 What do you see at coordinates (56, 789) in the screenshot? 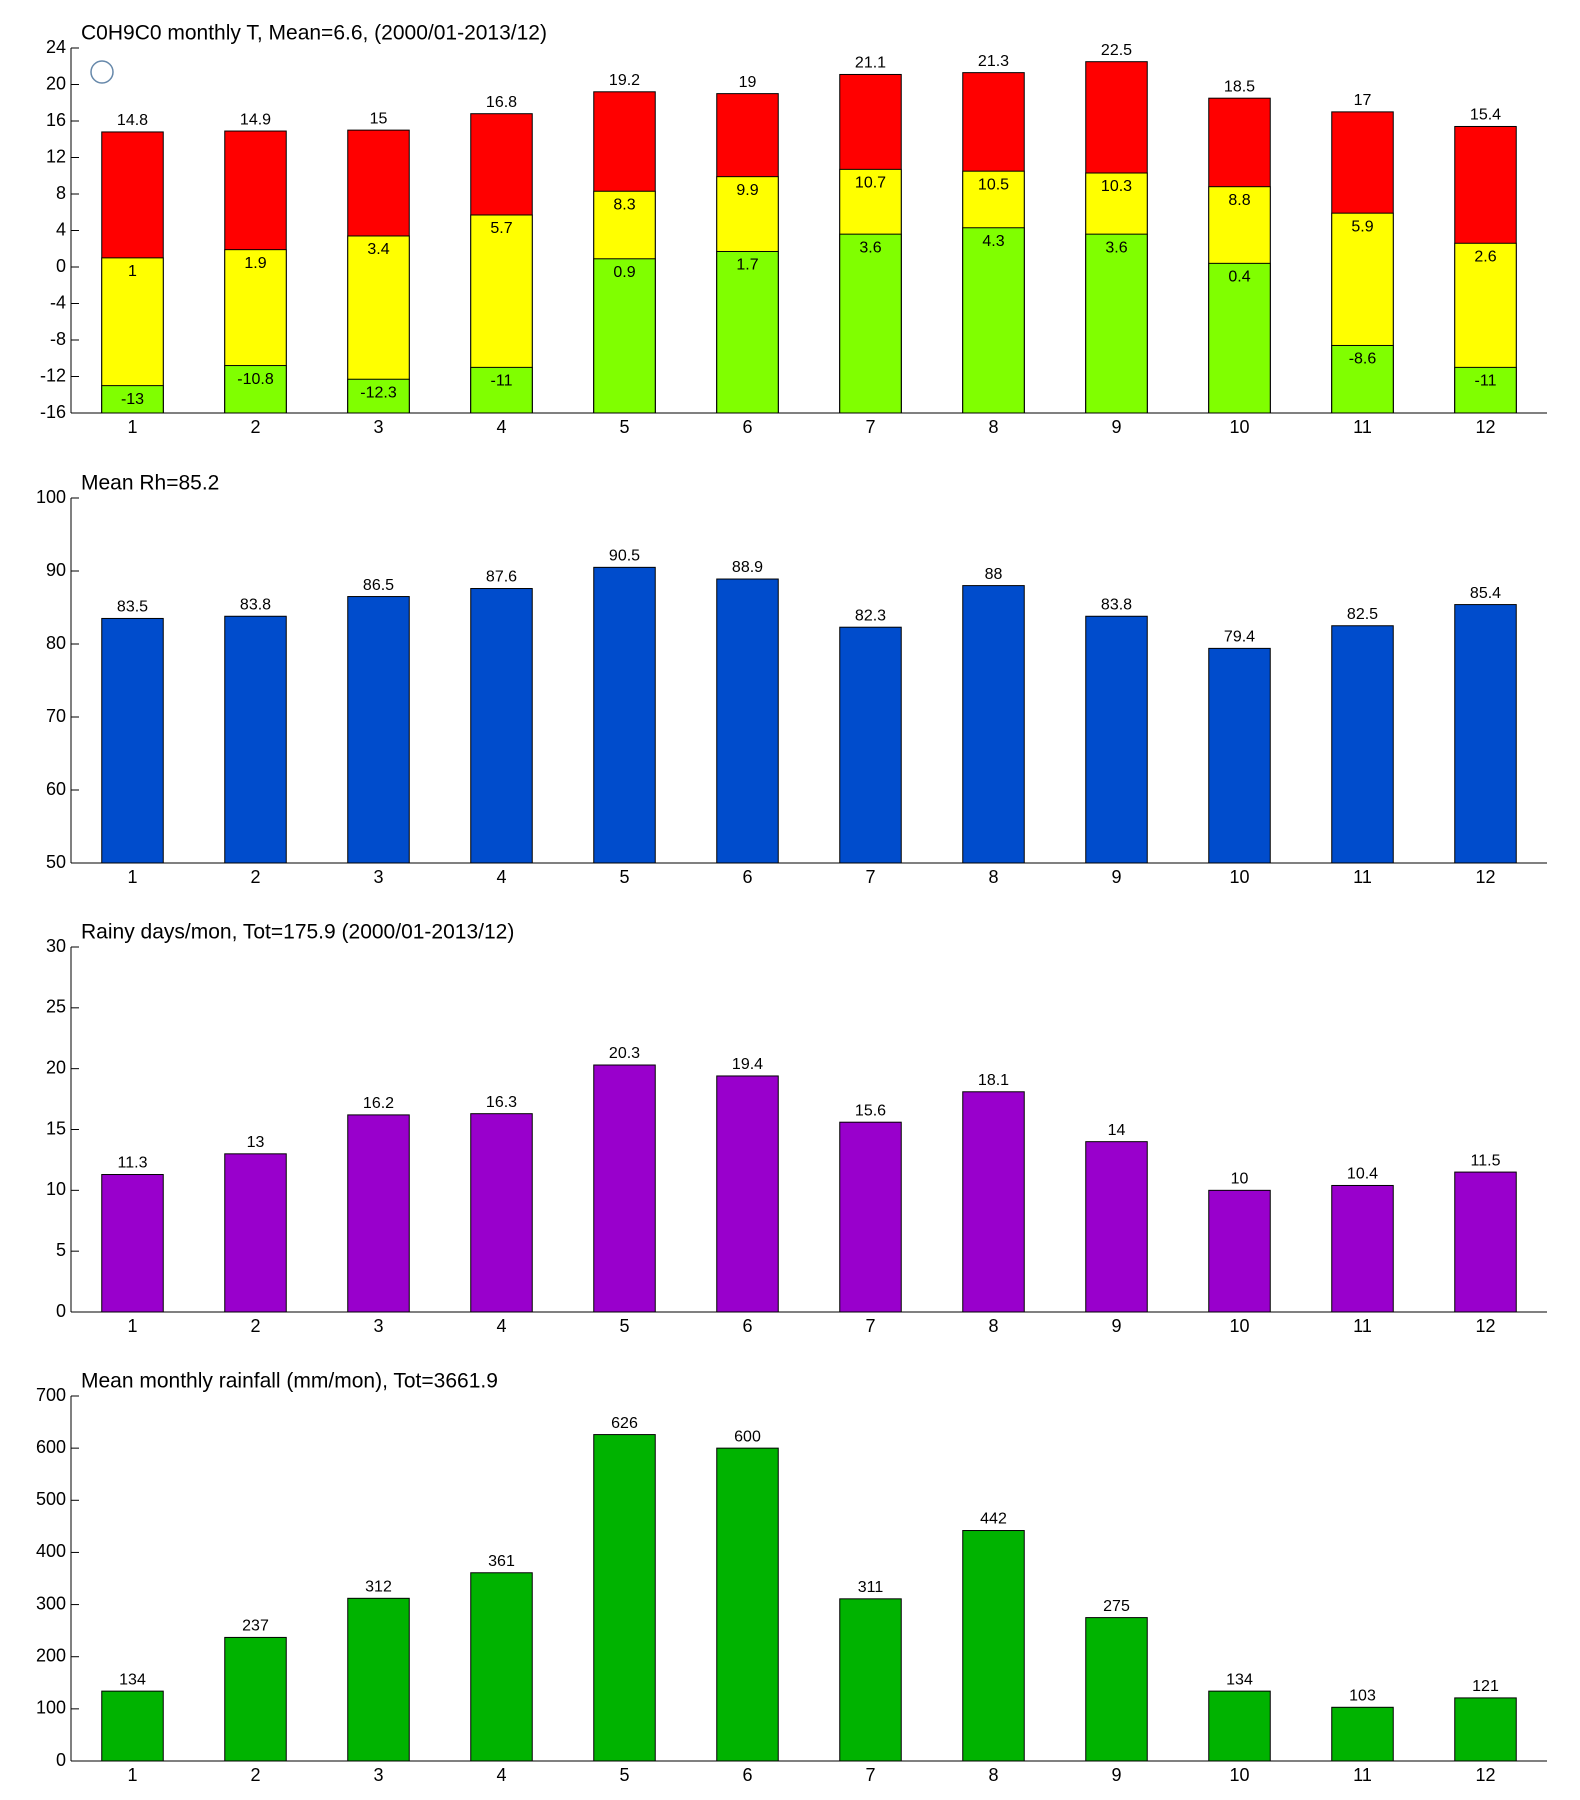
I see `y-tick-label: 60` at bounding box center [56, 789].